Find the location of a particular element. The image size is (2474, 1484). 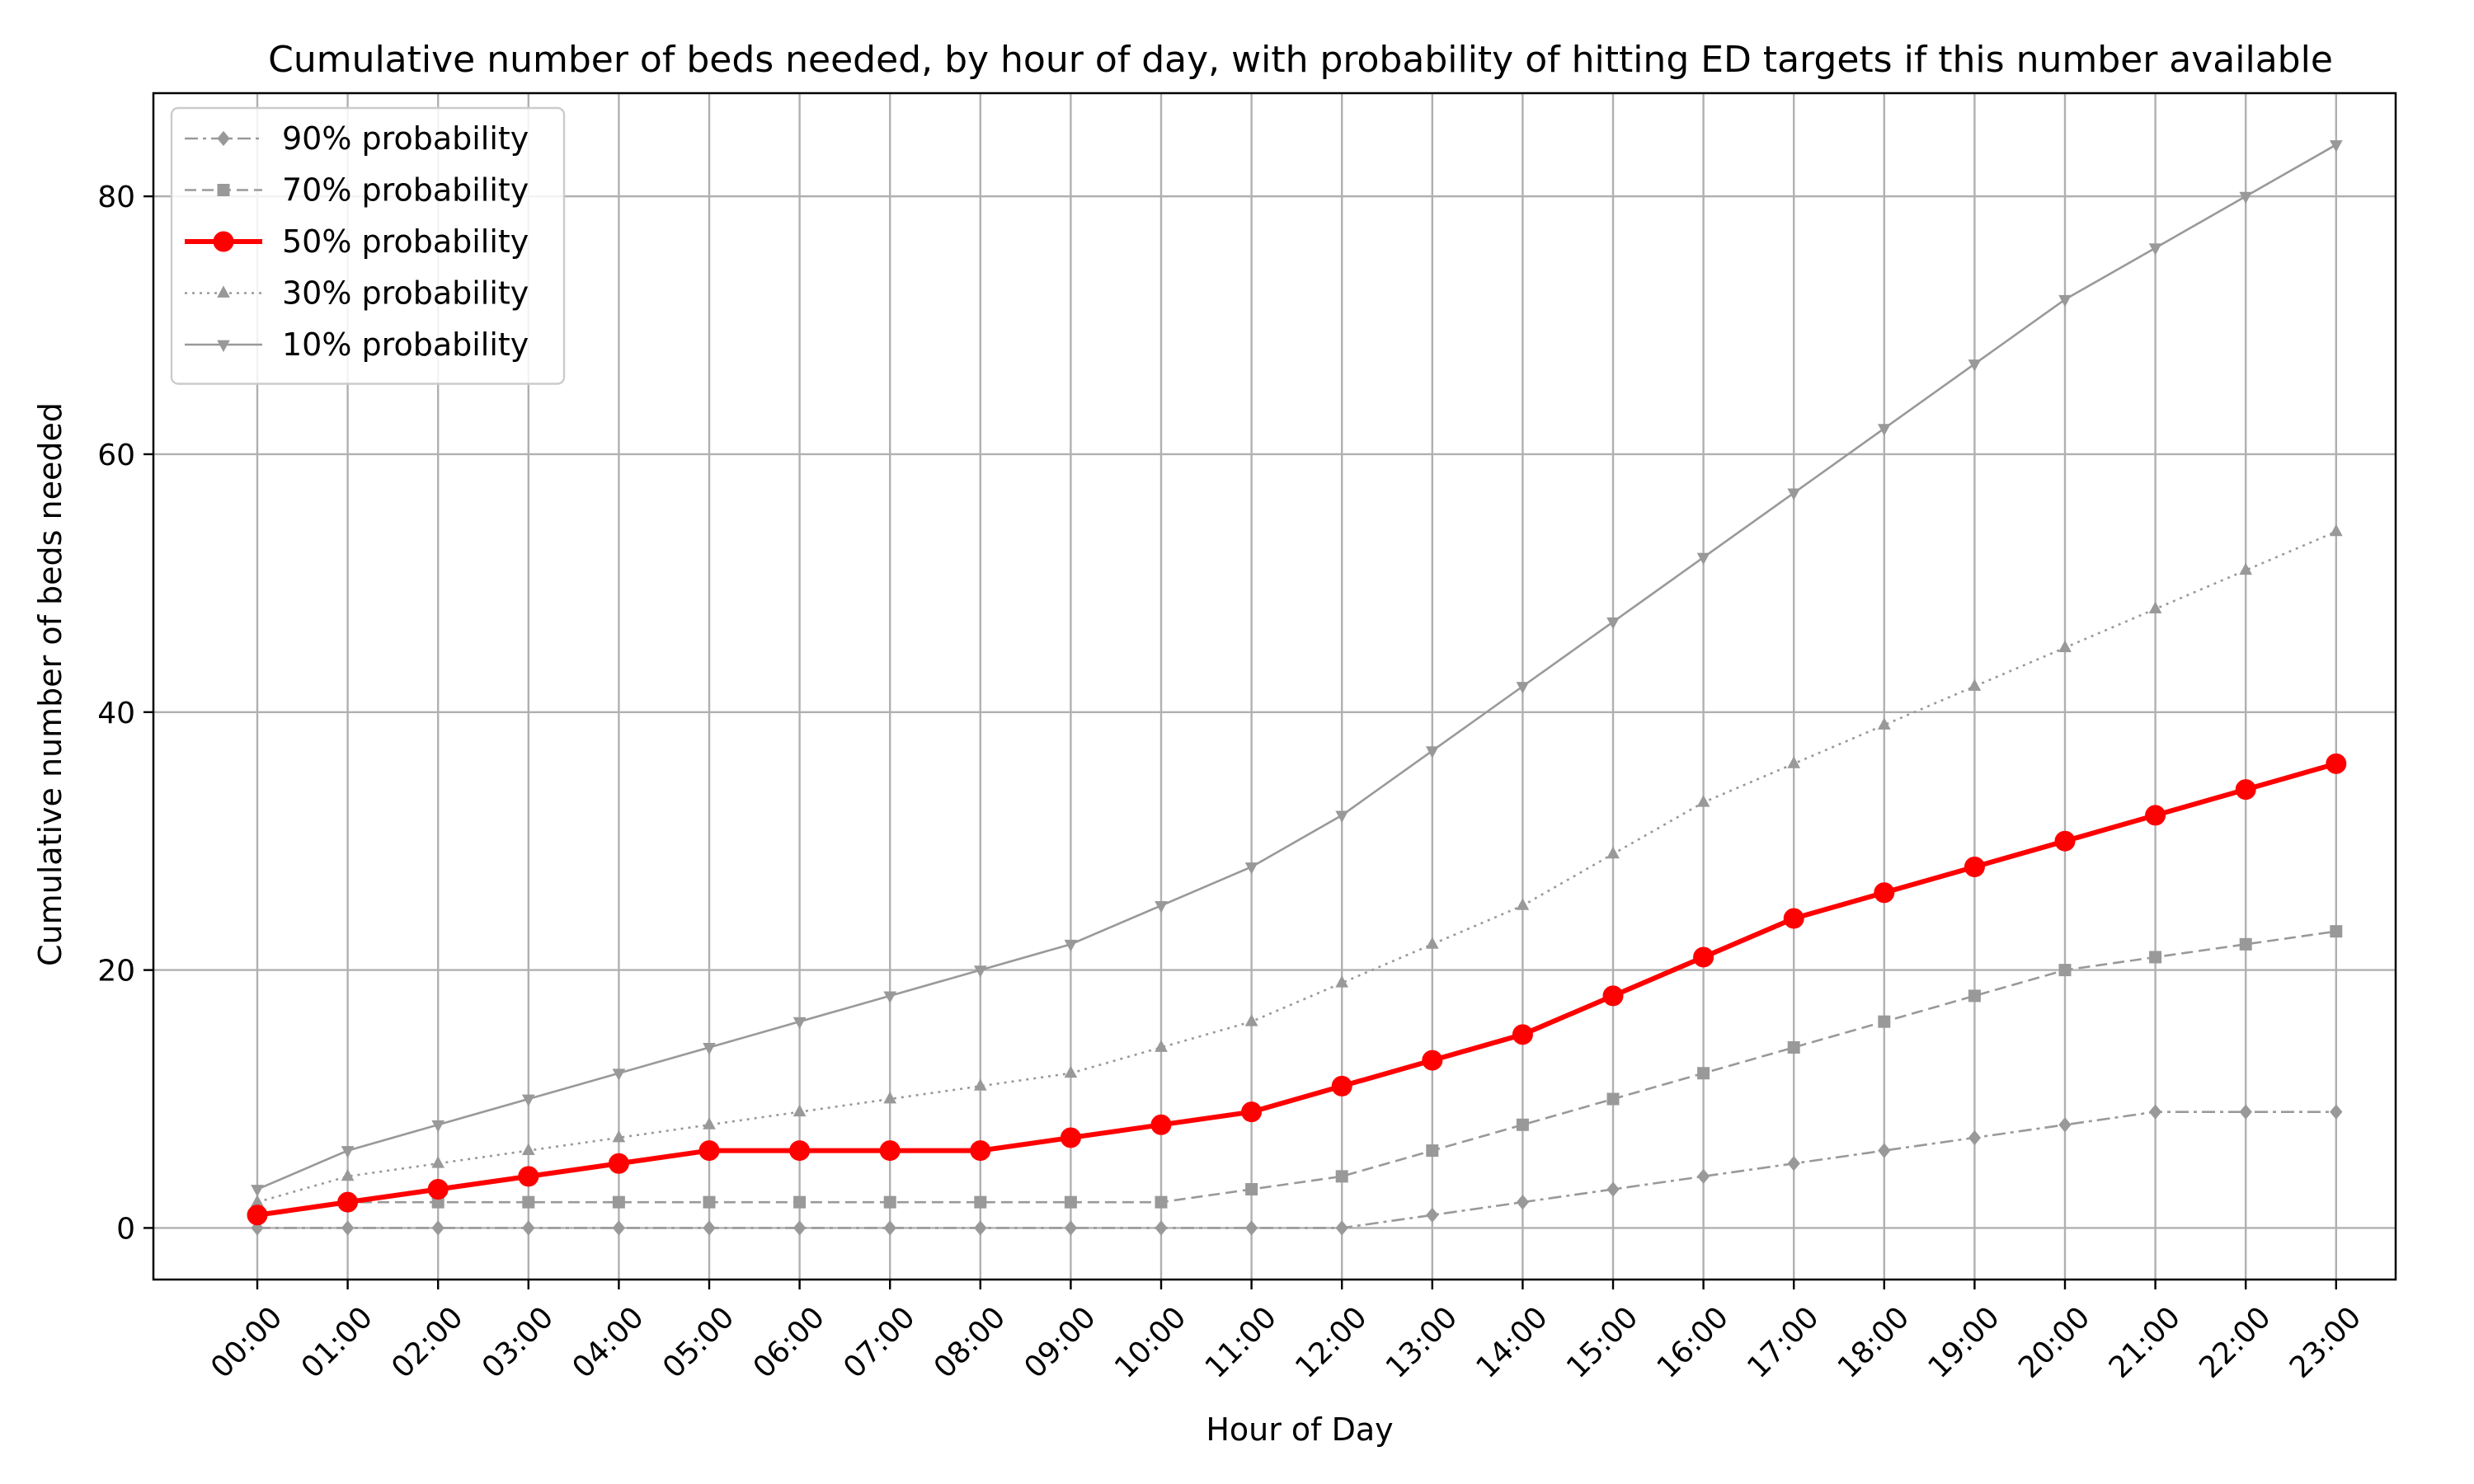

legend-box is located at coordinates (368, 245).